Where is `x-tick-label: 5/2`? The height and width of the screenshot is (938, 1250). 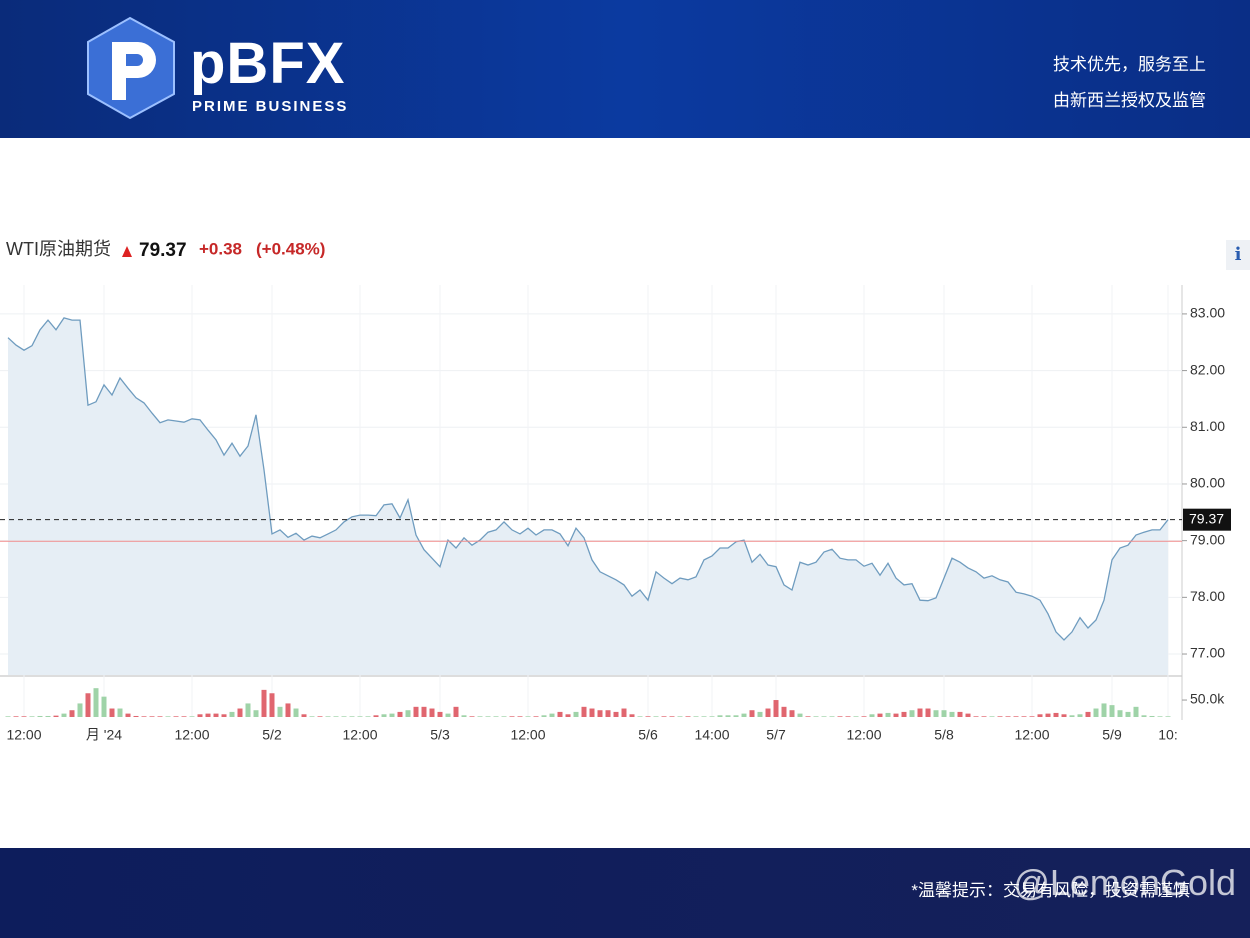
x-tick-label: 5/2 is located at coordinates (272, 735).